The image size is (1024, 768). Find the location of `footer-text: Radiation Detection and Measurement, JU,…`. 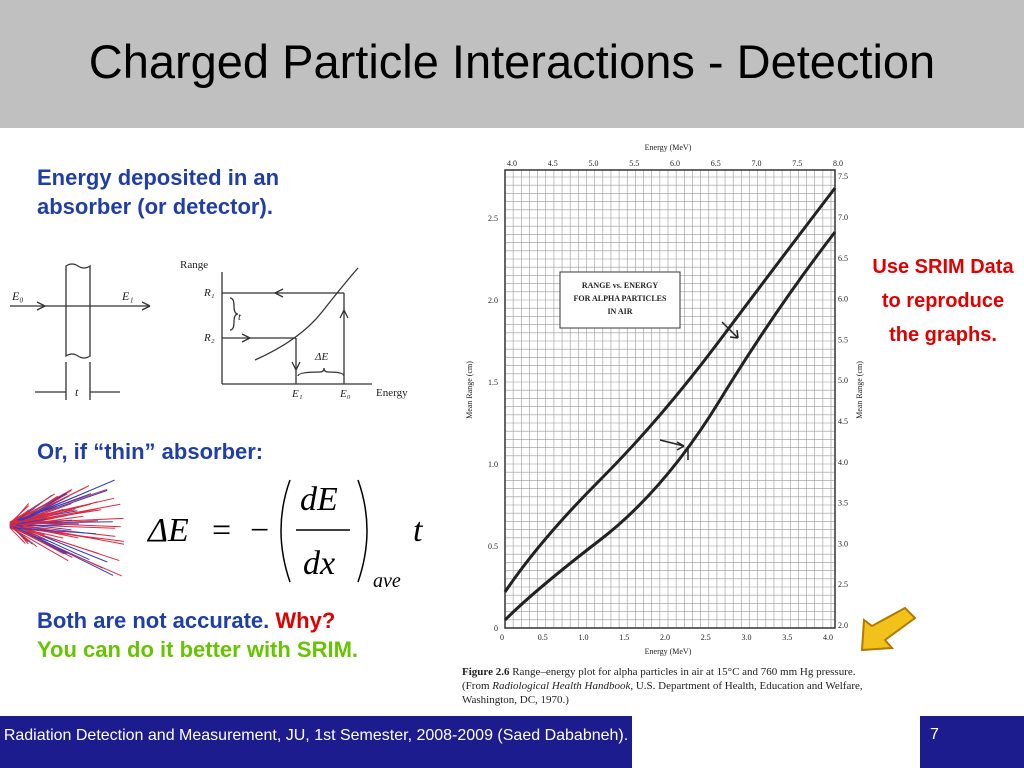

footer-text: Radiation Detection and Measurement, JU,… is located at coordinates (316, 735).